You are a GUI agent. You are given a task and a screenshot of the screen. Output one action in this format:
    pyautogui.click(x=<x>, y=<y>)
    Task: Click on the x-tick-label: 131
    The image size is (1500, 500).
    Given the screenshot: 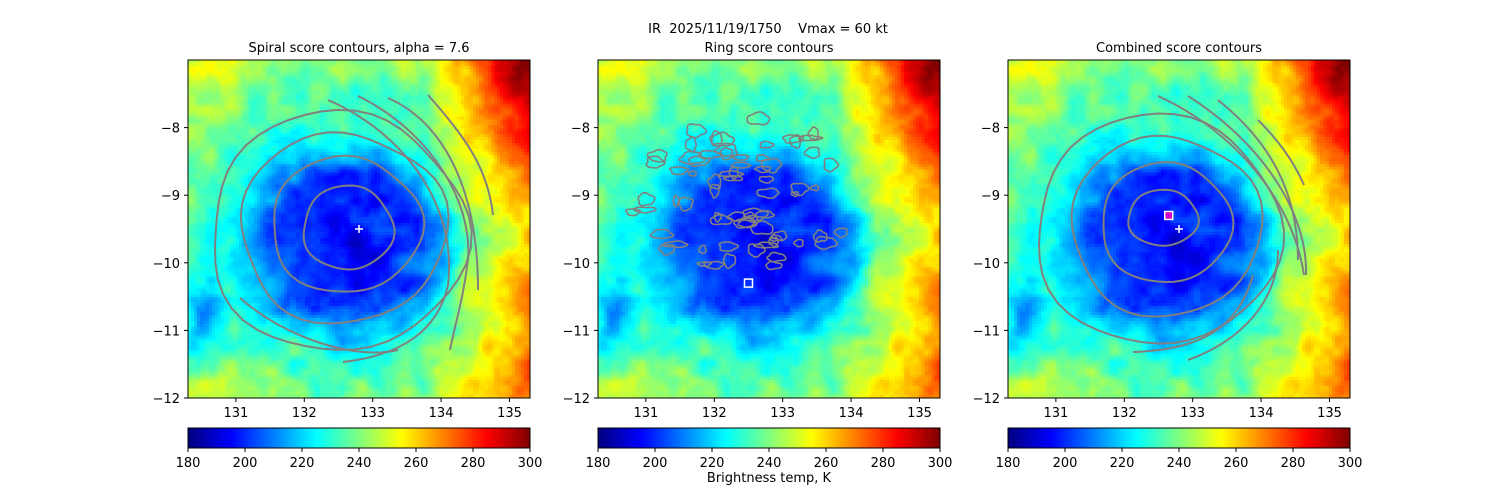 What is the action you would take?
    pyautogui.click(x=1055, y=413)
    